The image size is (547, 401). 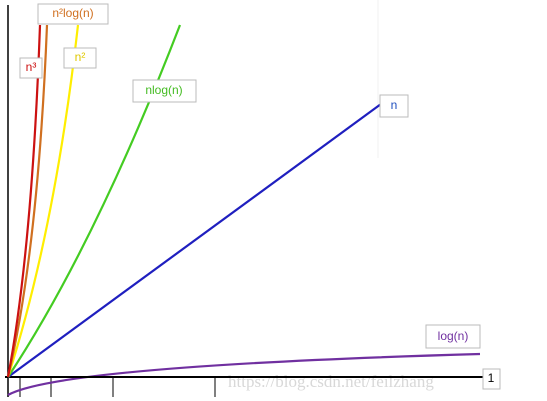 I want to click on label-n: n, so click(x=394, y=105).